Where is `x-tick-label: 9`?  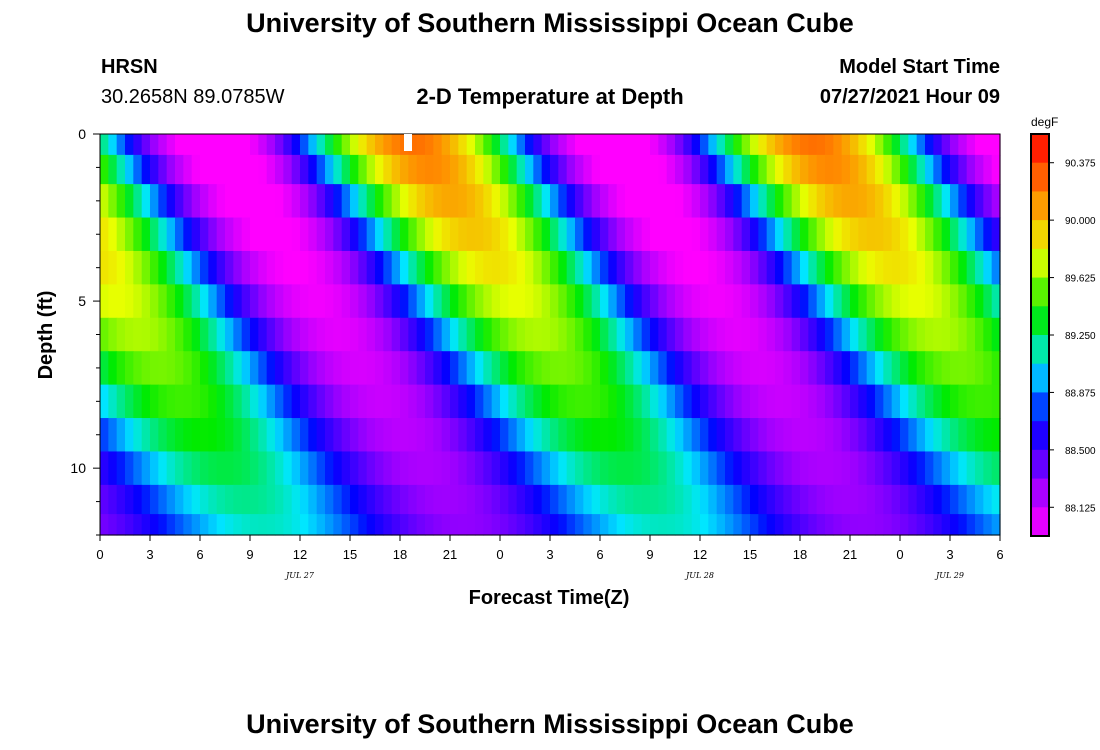 x-tick-label: 9 is located at coordinates (249, 554).